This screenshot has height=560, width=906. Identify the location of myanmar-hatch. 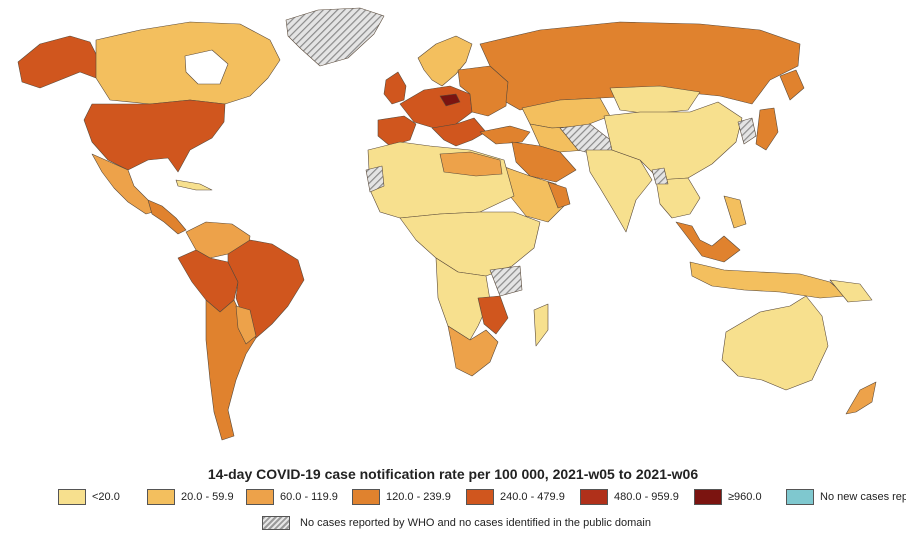
(660, 176).